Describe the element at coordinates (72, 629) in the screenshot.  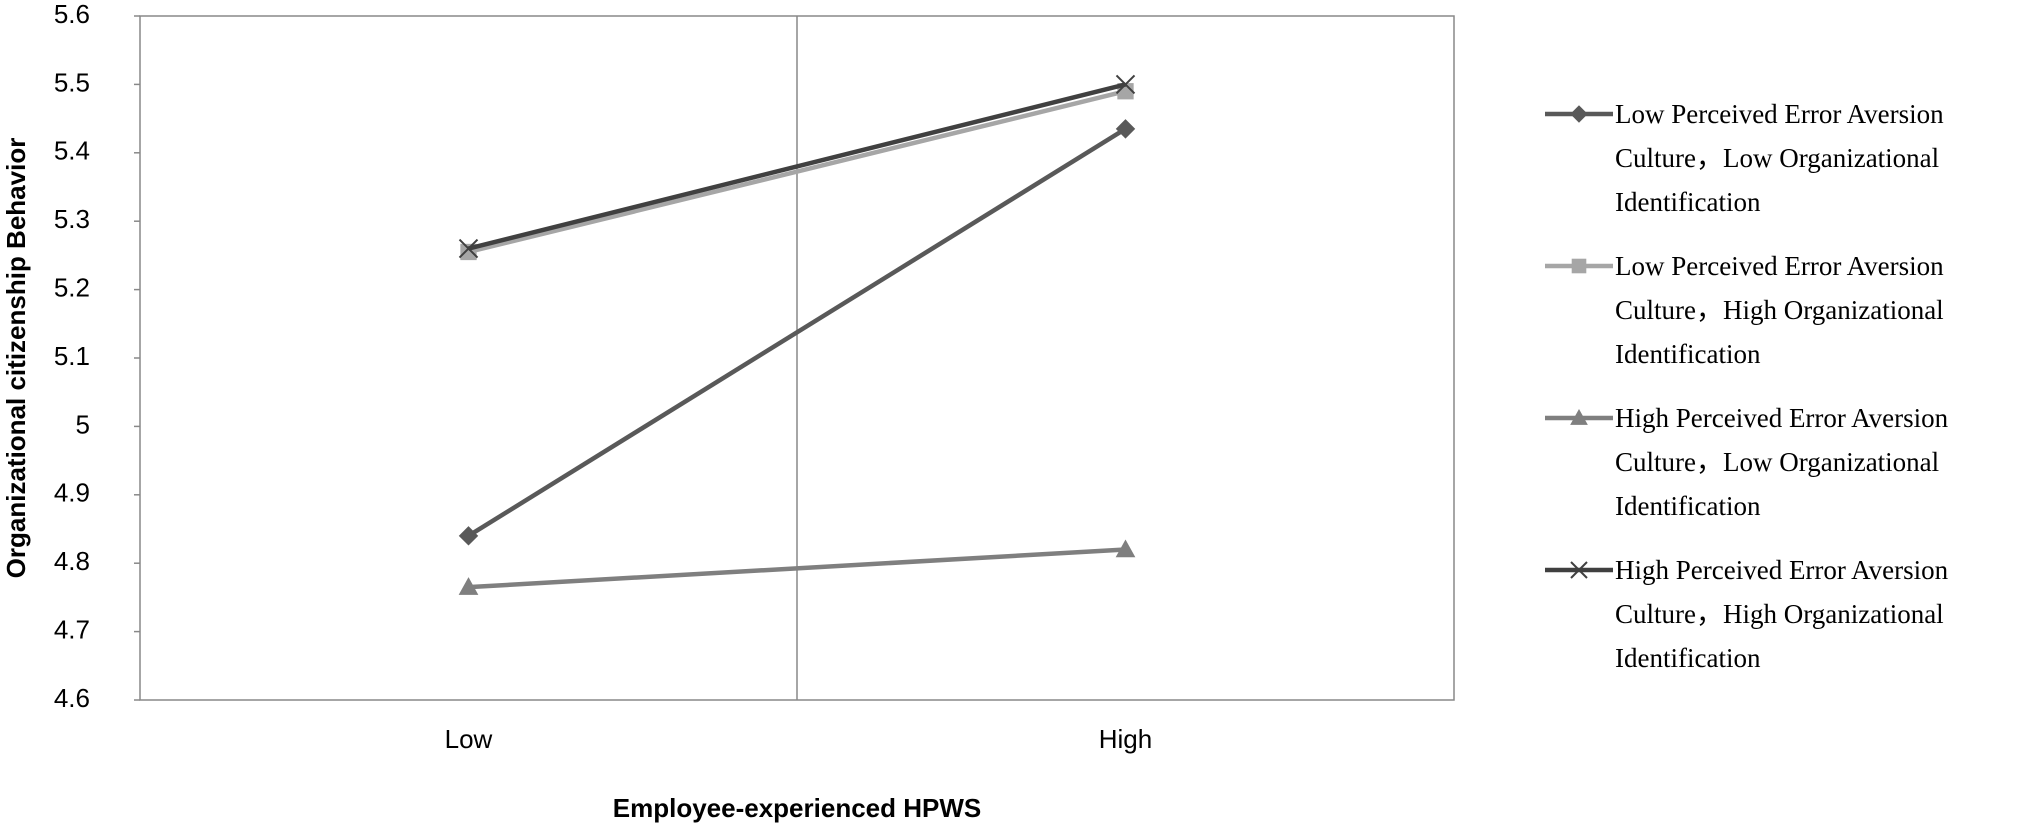
I see `y-tick-label: 4.7` at that location.